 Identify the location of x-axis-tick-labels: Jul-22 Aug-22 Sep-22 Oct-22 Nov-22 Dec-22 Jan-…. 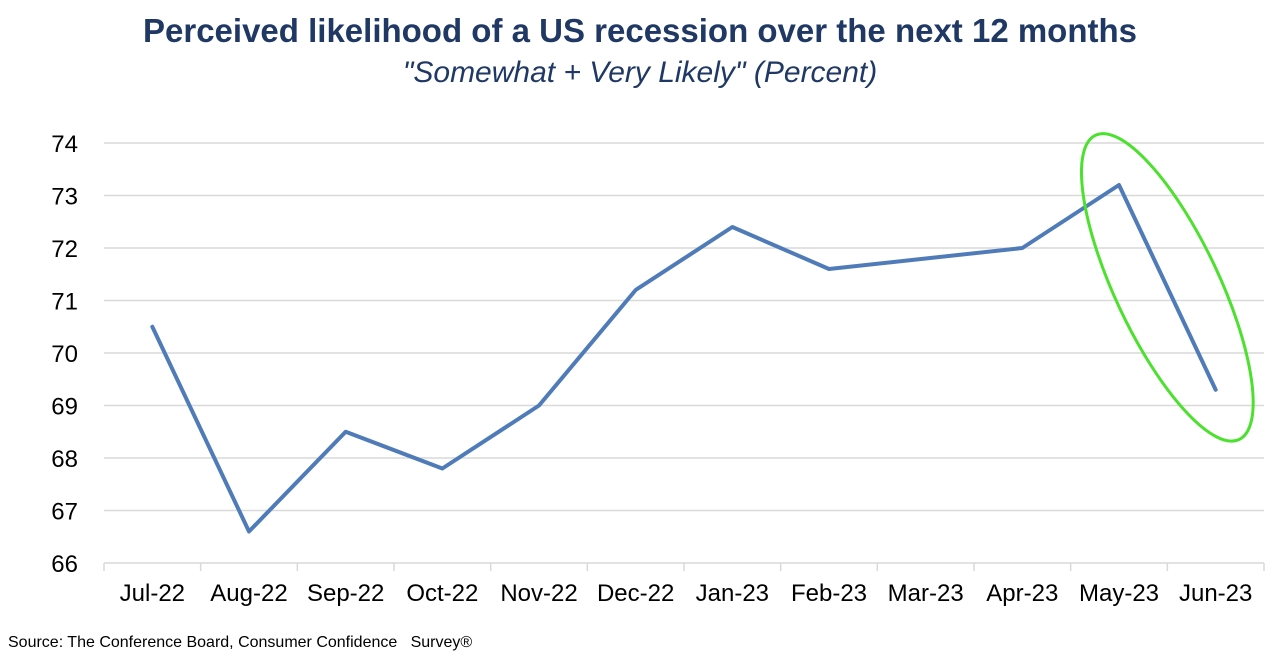
(686, 593).